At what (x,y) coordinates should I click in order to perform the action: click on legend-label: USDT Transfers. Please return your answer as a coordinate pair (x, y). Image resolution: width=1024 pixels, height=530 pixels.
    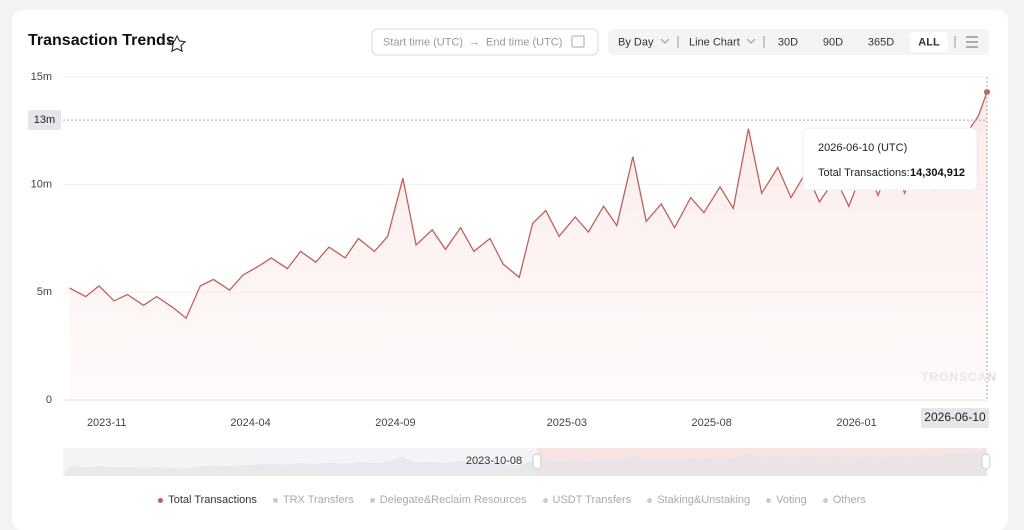
    Looking at the image, I should click on (592, 500).